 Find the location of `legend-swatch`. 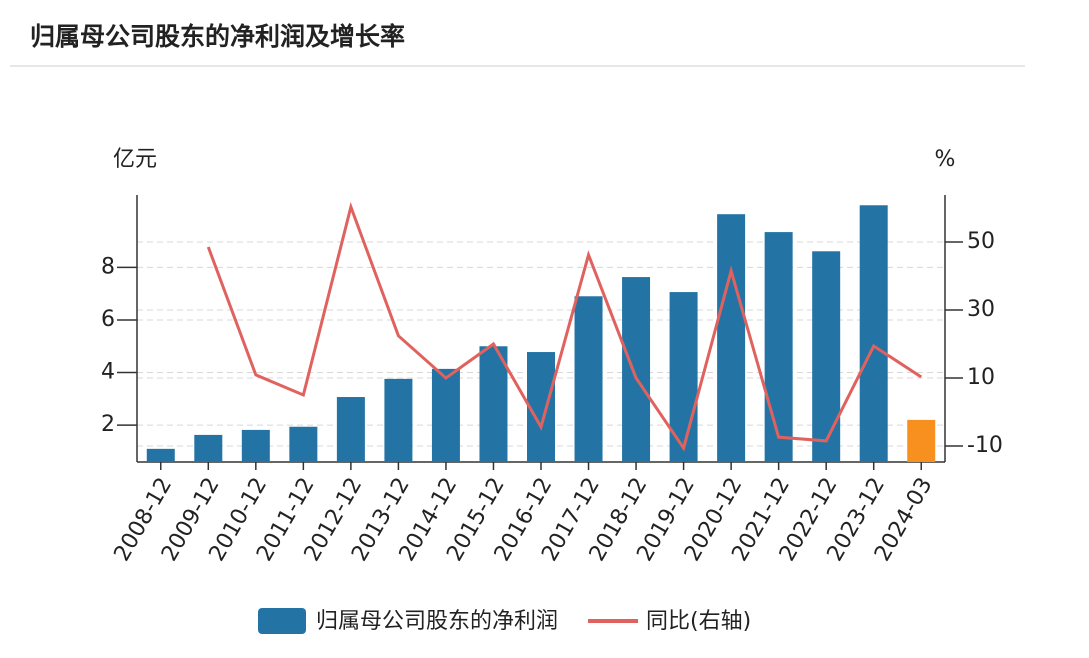

legend-swatch is located at coordinates (282, 621).